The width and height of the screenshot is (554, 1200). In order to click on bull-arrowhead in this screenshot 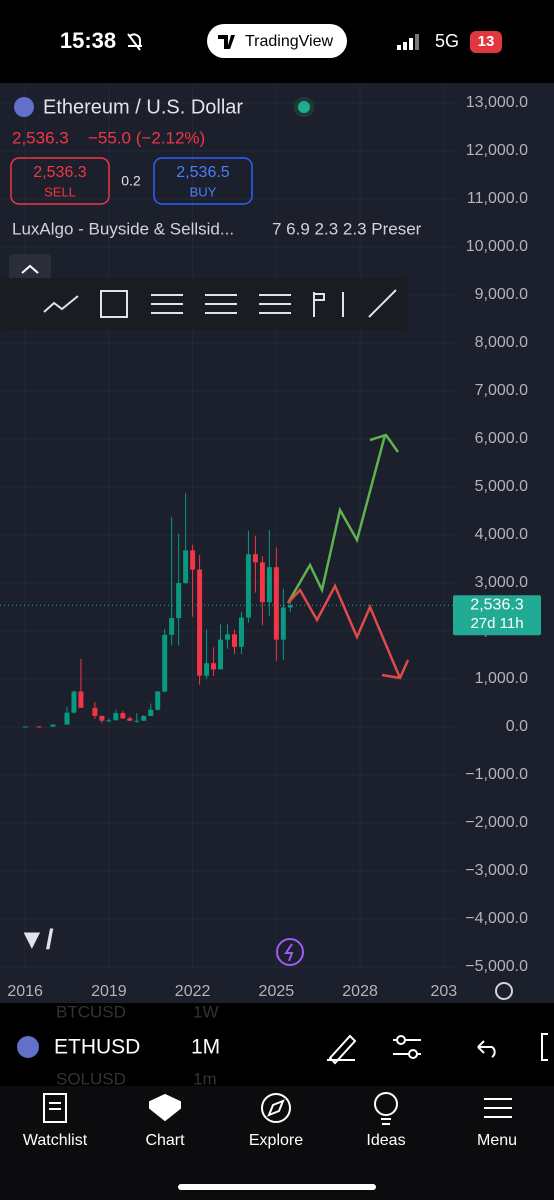, I will do `click(384, 443)`.